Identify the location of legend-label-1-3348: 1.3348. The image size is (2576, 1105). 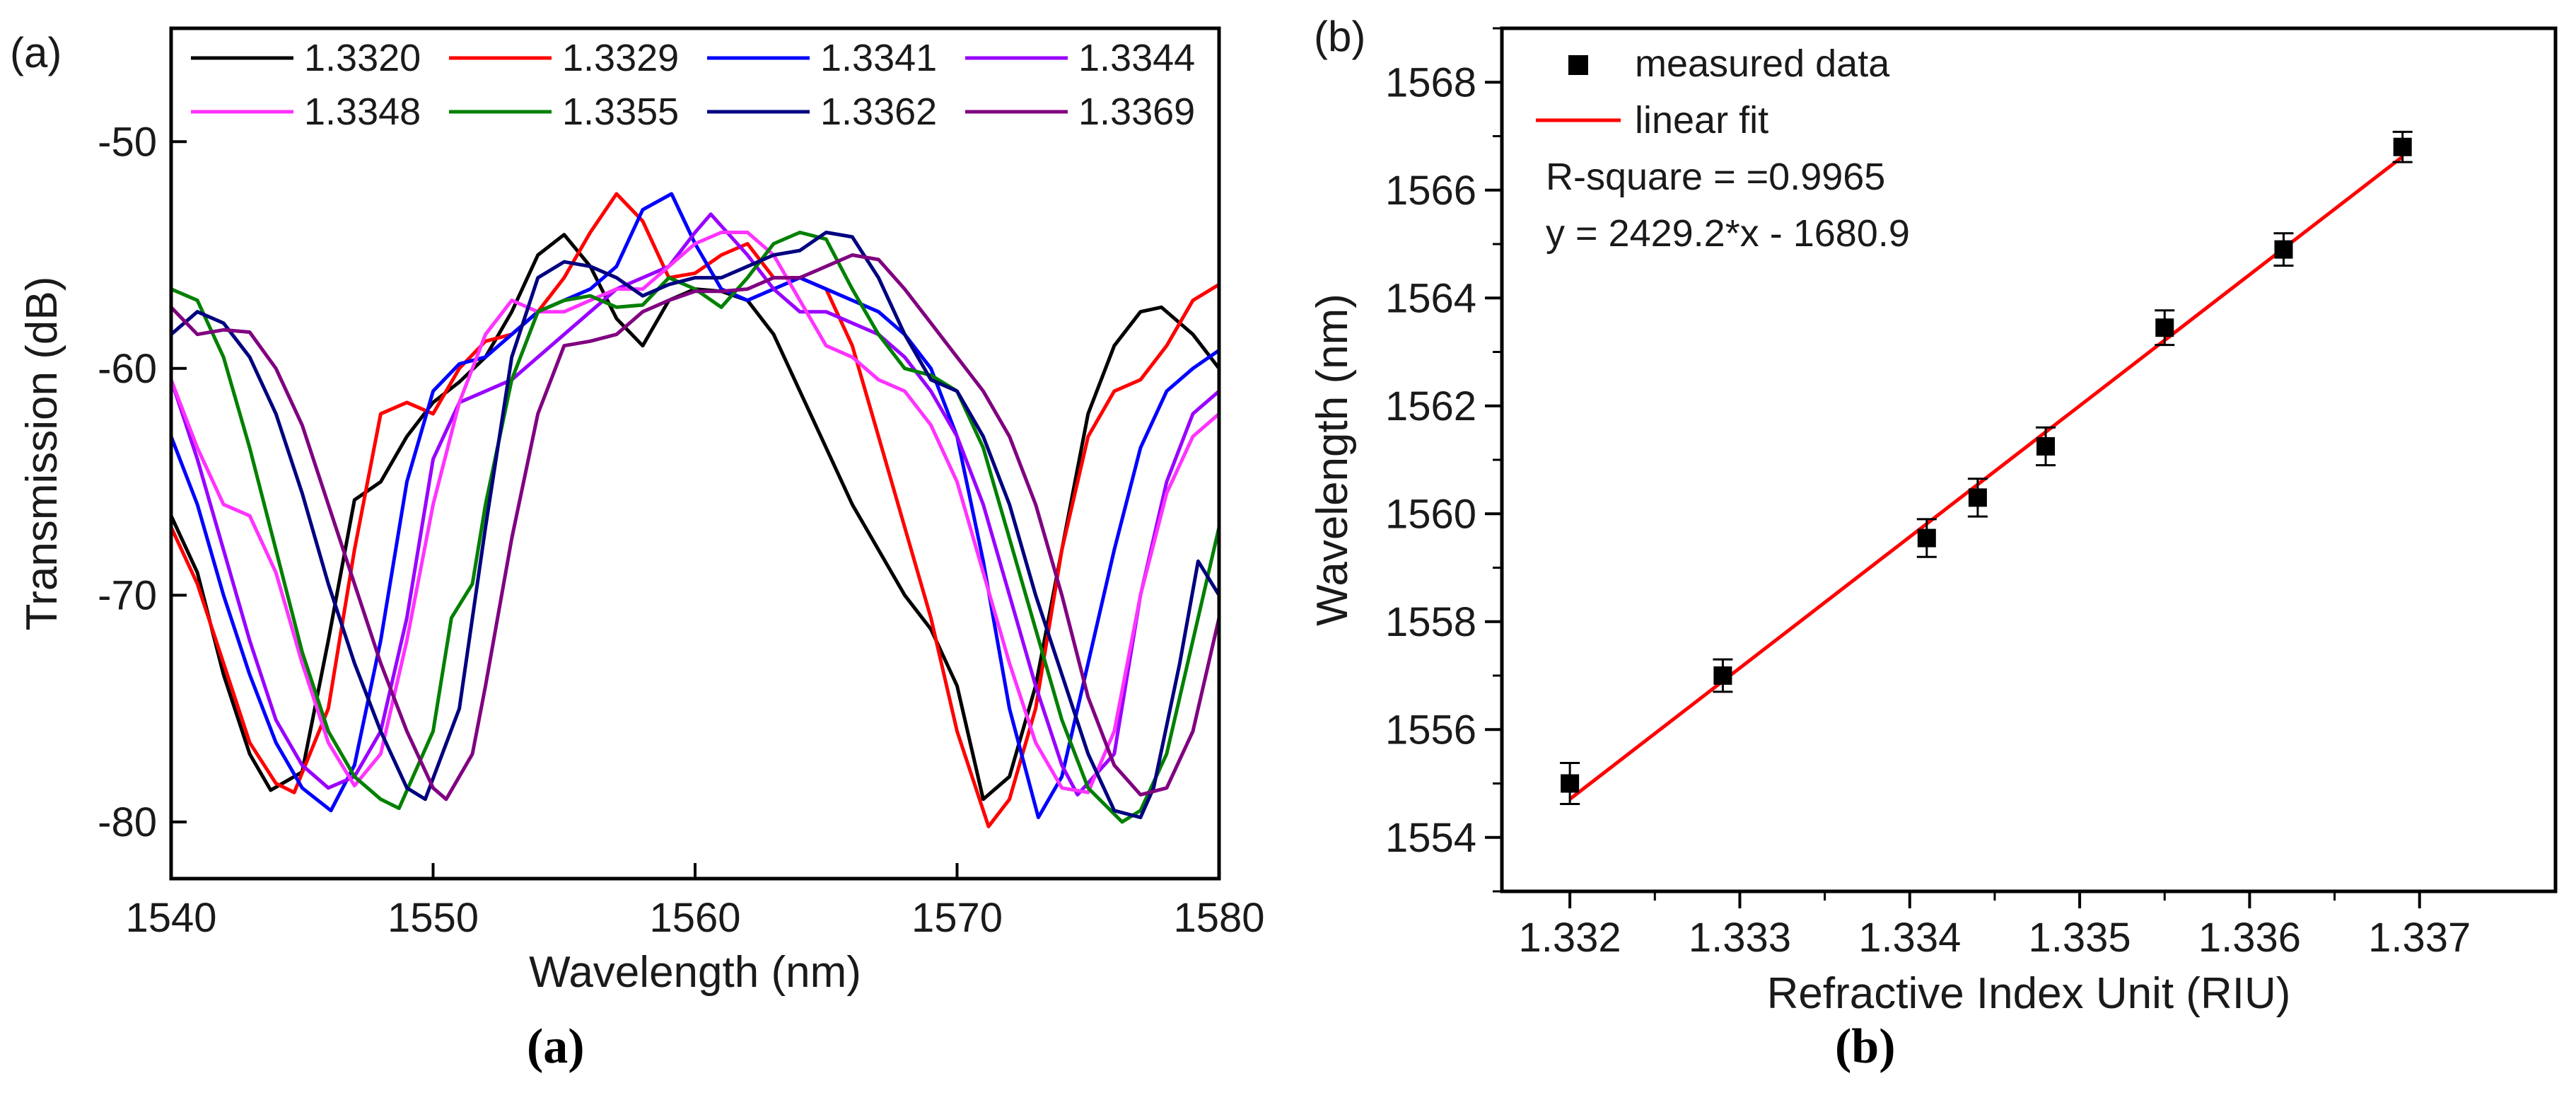
(362, 112).